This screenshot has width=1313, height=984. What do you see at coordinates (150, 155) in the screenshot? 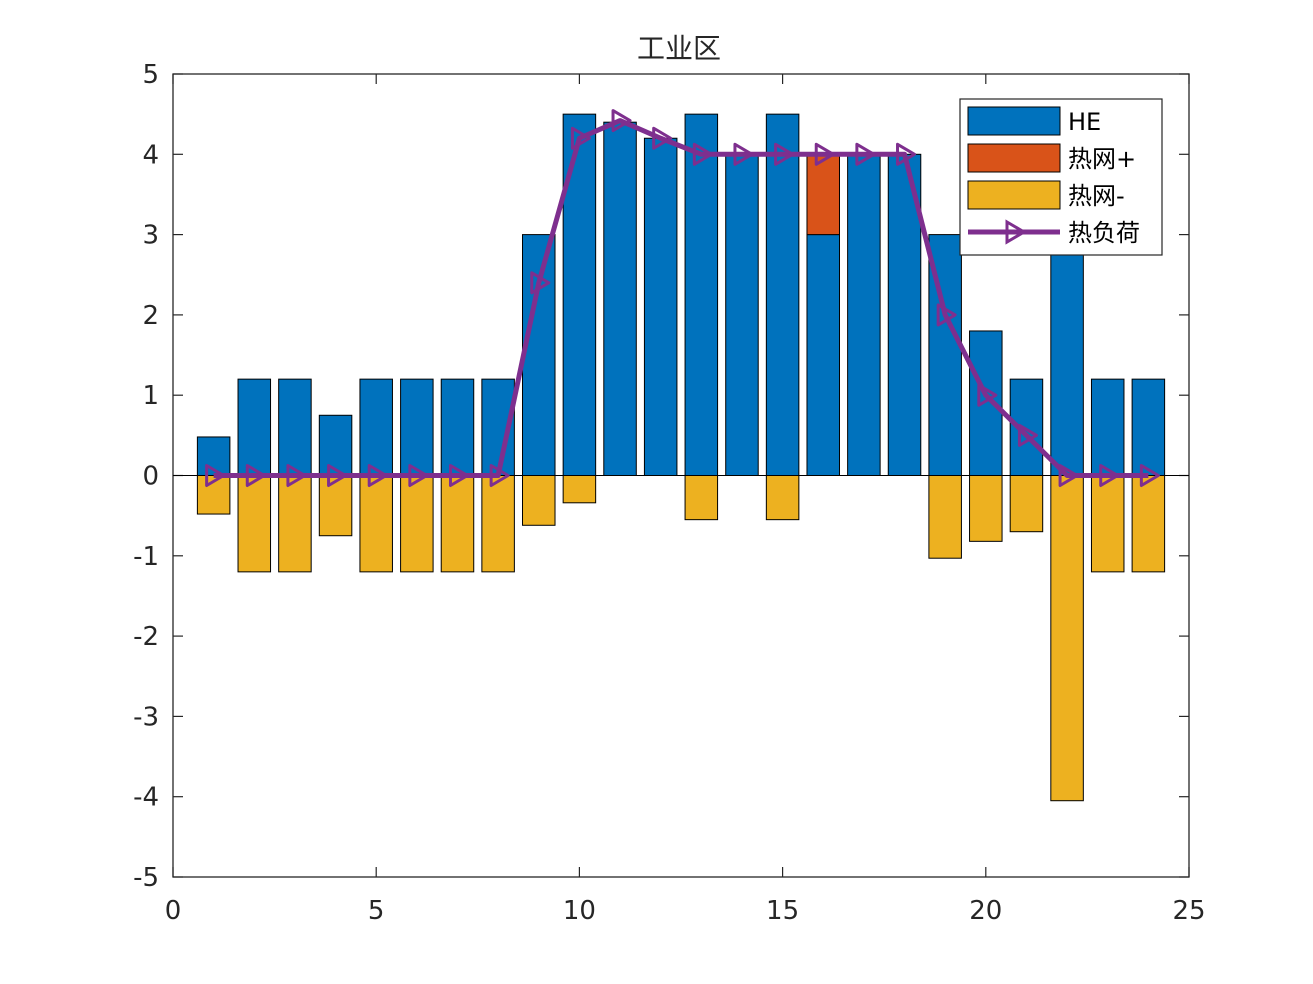
I see `y-tick-label: 4` at bounding box center [150, 155].